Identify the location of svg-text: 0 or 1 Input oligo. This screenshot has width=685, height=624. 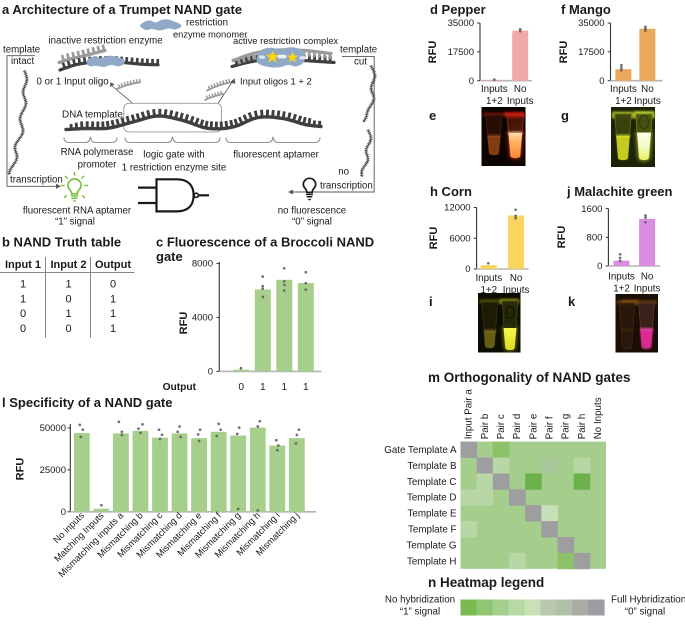
(73, 82).